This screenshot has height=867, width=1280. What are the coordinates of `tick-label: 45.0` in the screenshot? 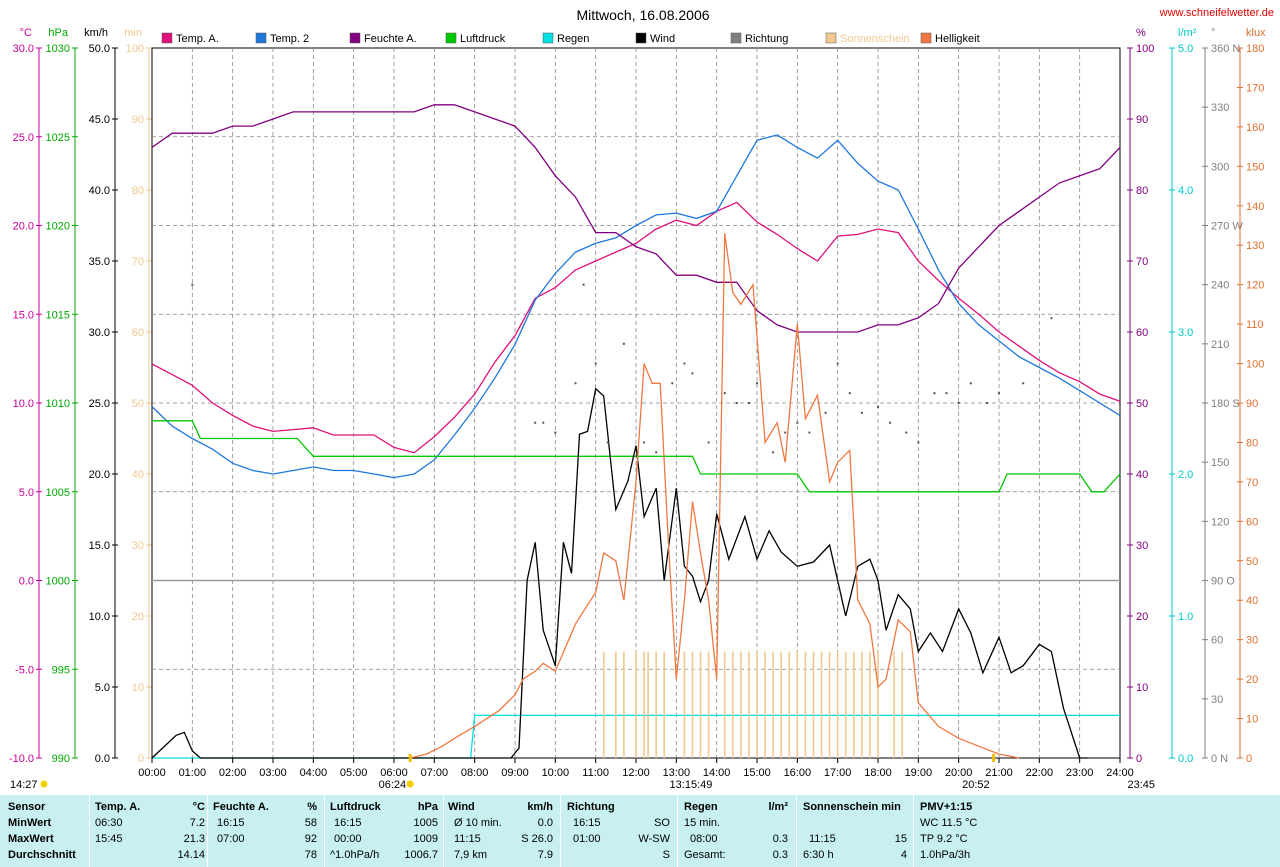 It's located at (99, 120).